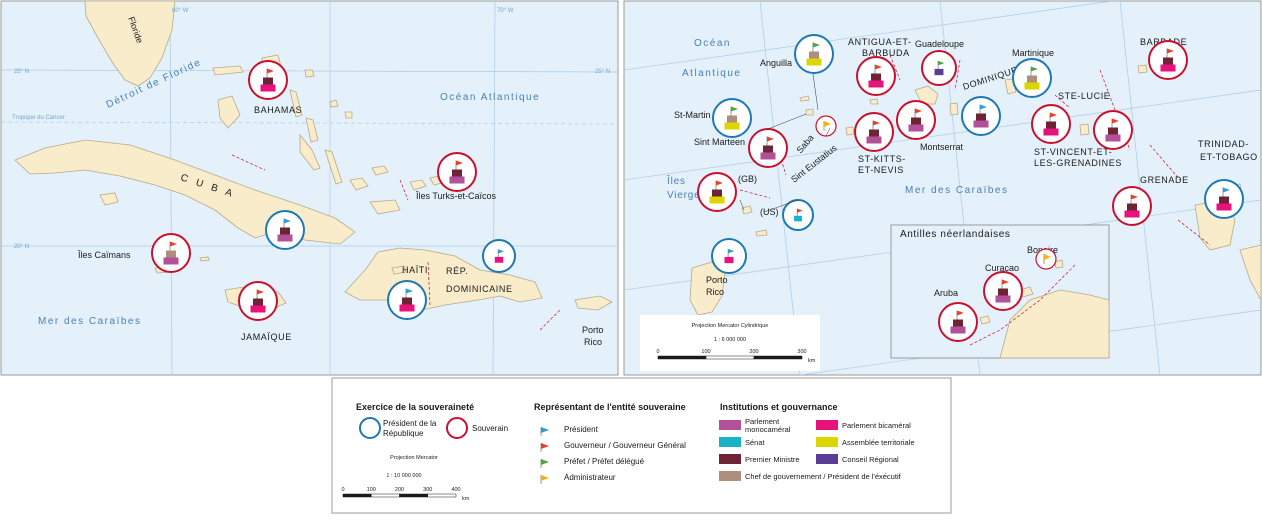 The height and width of the screenshot is (520, 1262). Describe the element at coordinates (1002, 268) in the screenshot. I see `label-curacao: Curaçao` at that location.